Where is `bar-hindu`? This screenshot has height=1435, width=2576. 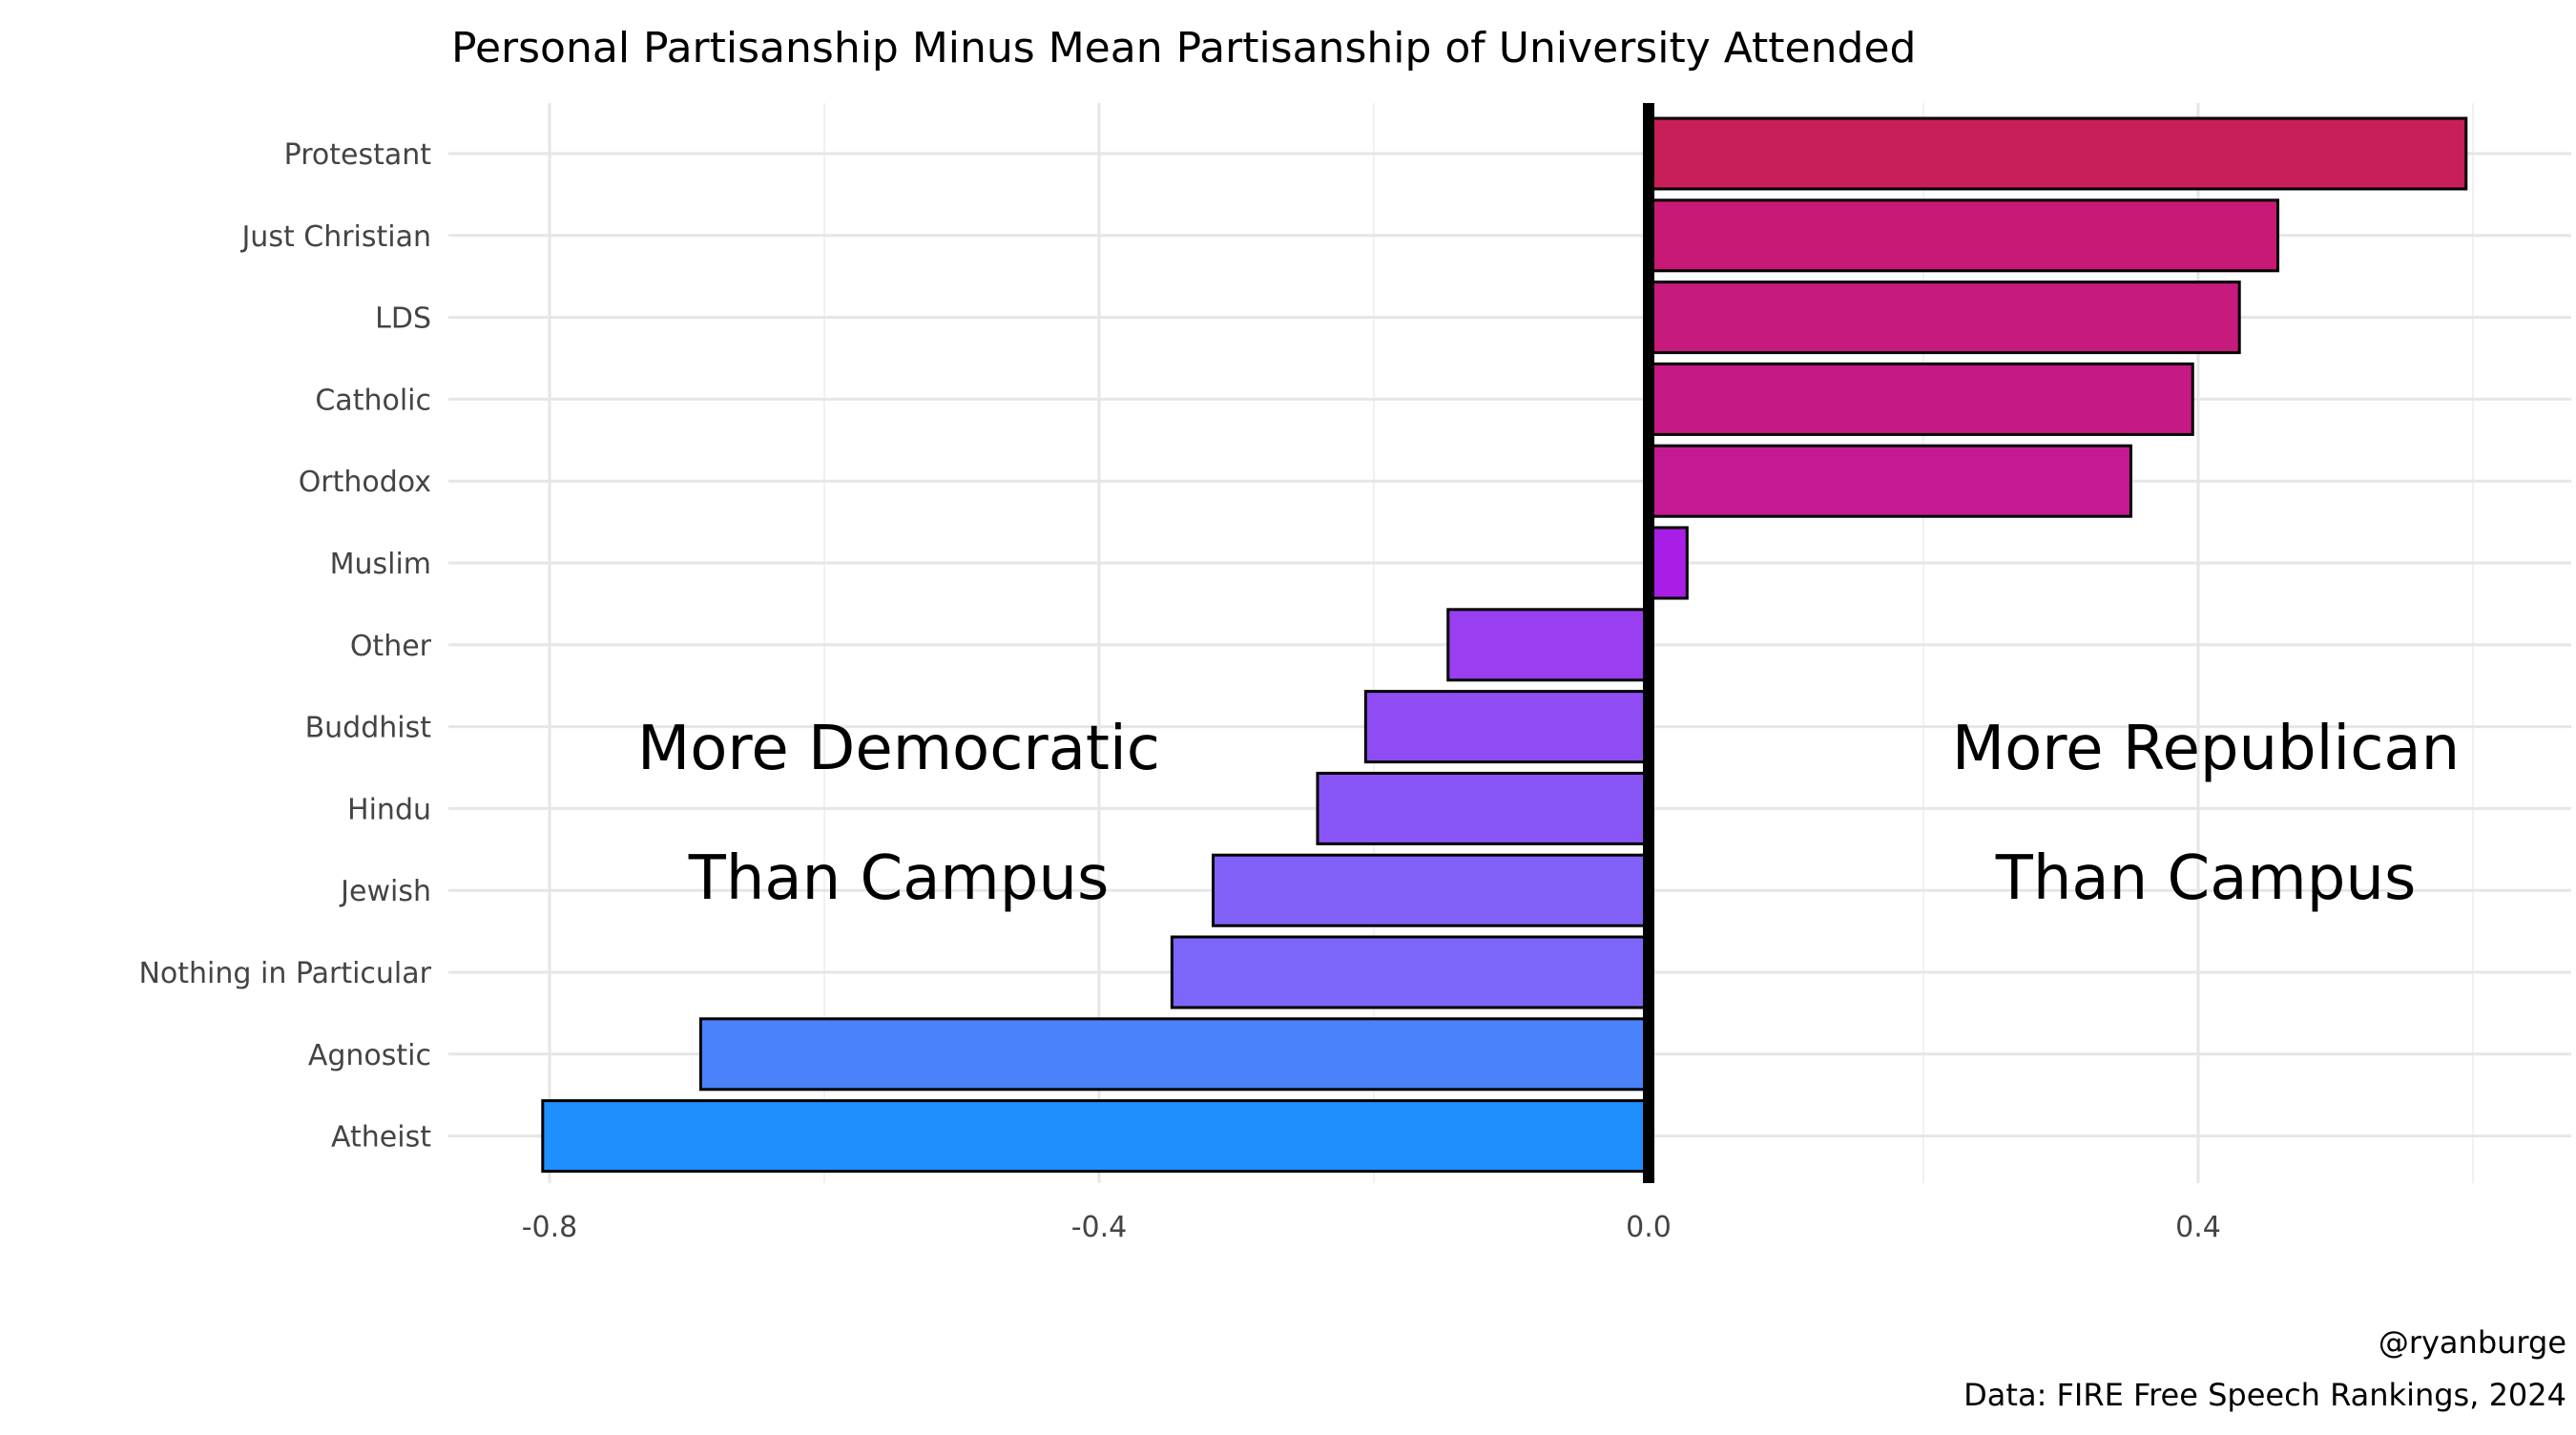
bar-hindu is located at coordinates (1483, 808).